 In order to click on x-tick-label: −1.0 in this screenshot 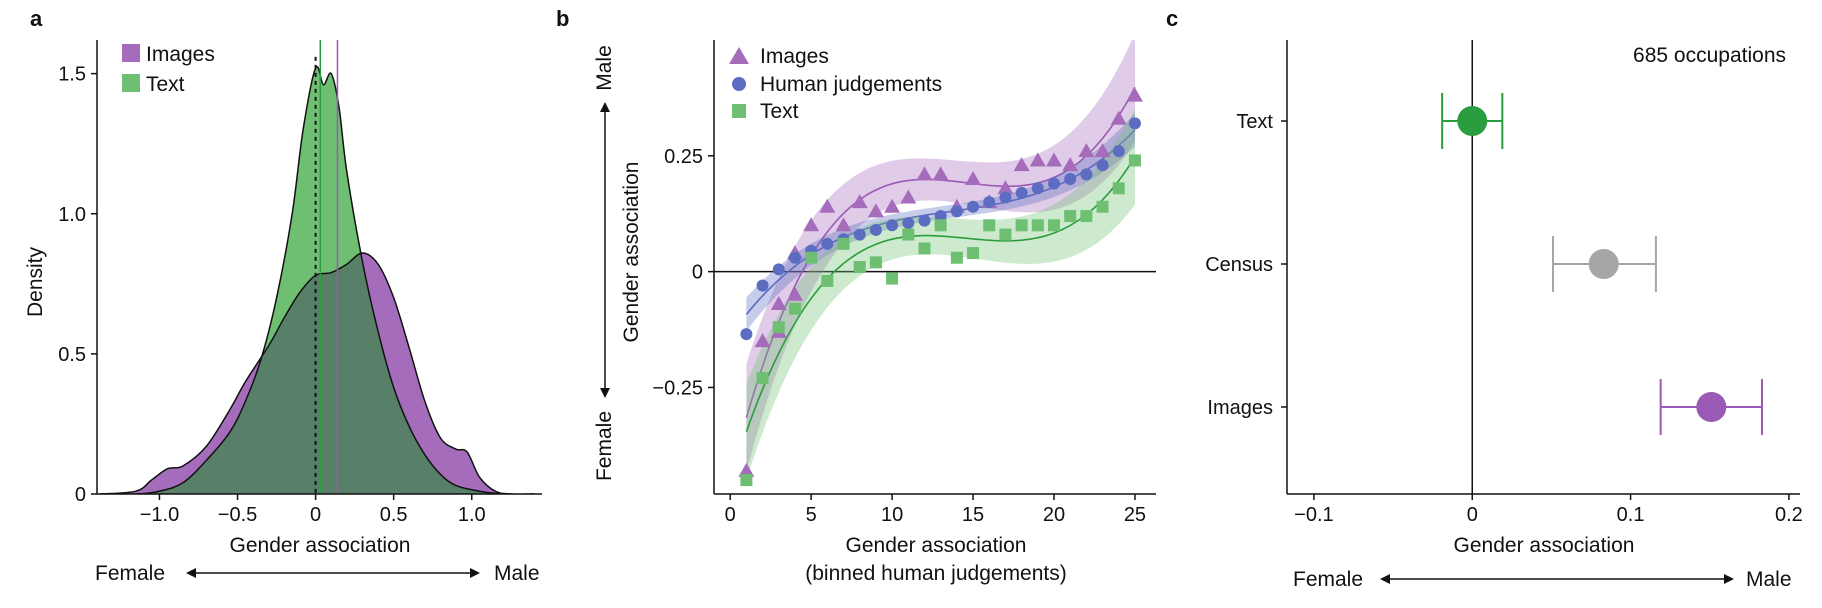, I will do `click(159, 515)`.